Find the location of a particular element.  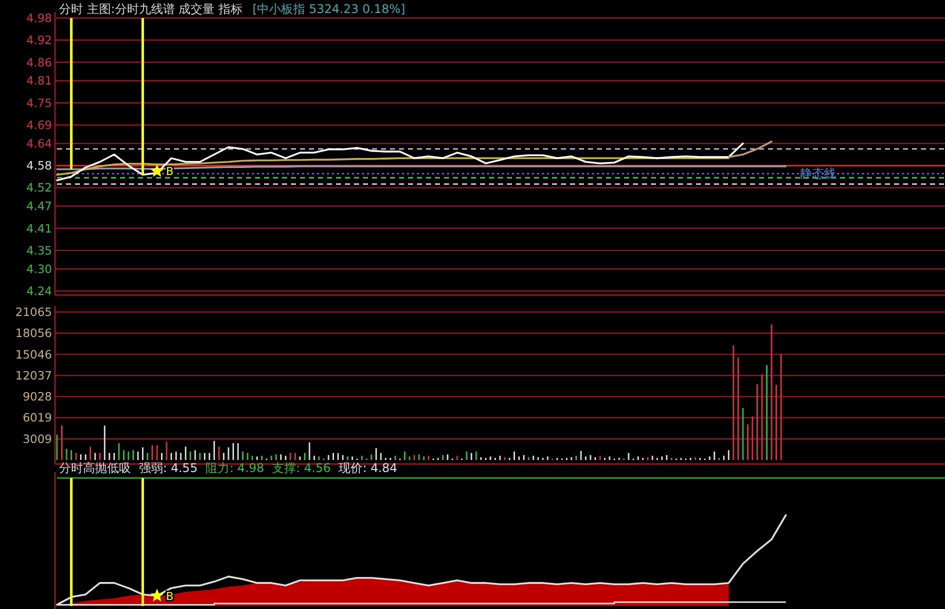

y-tick-label: 12037 is located at coordinates (33, 375).